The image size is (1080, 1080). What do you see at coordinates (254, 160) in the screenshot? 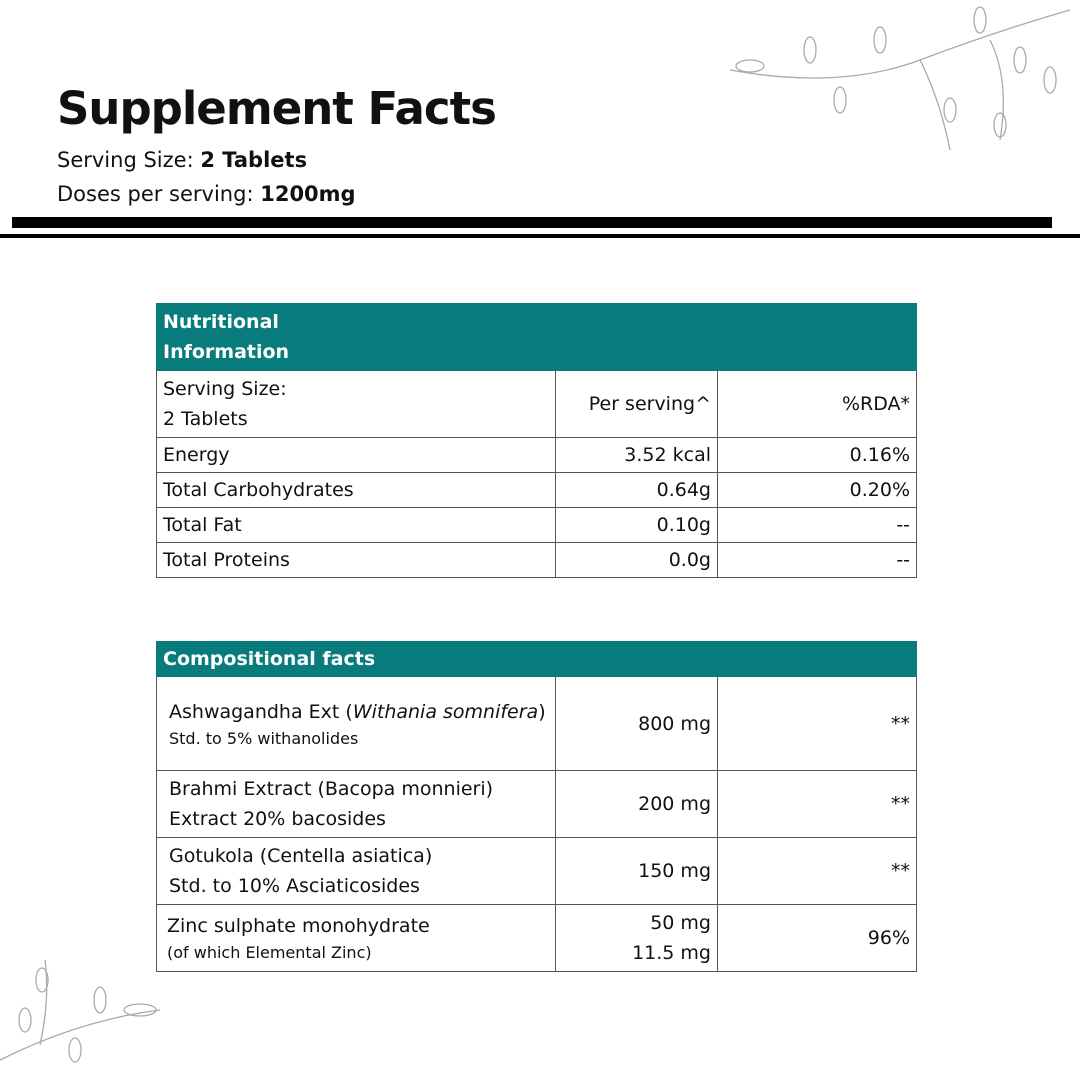
I see `serving-size-value: 2 Tablets` at bounding box center [254, 160].